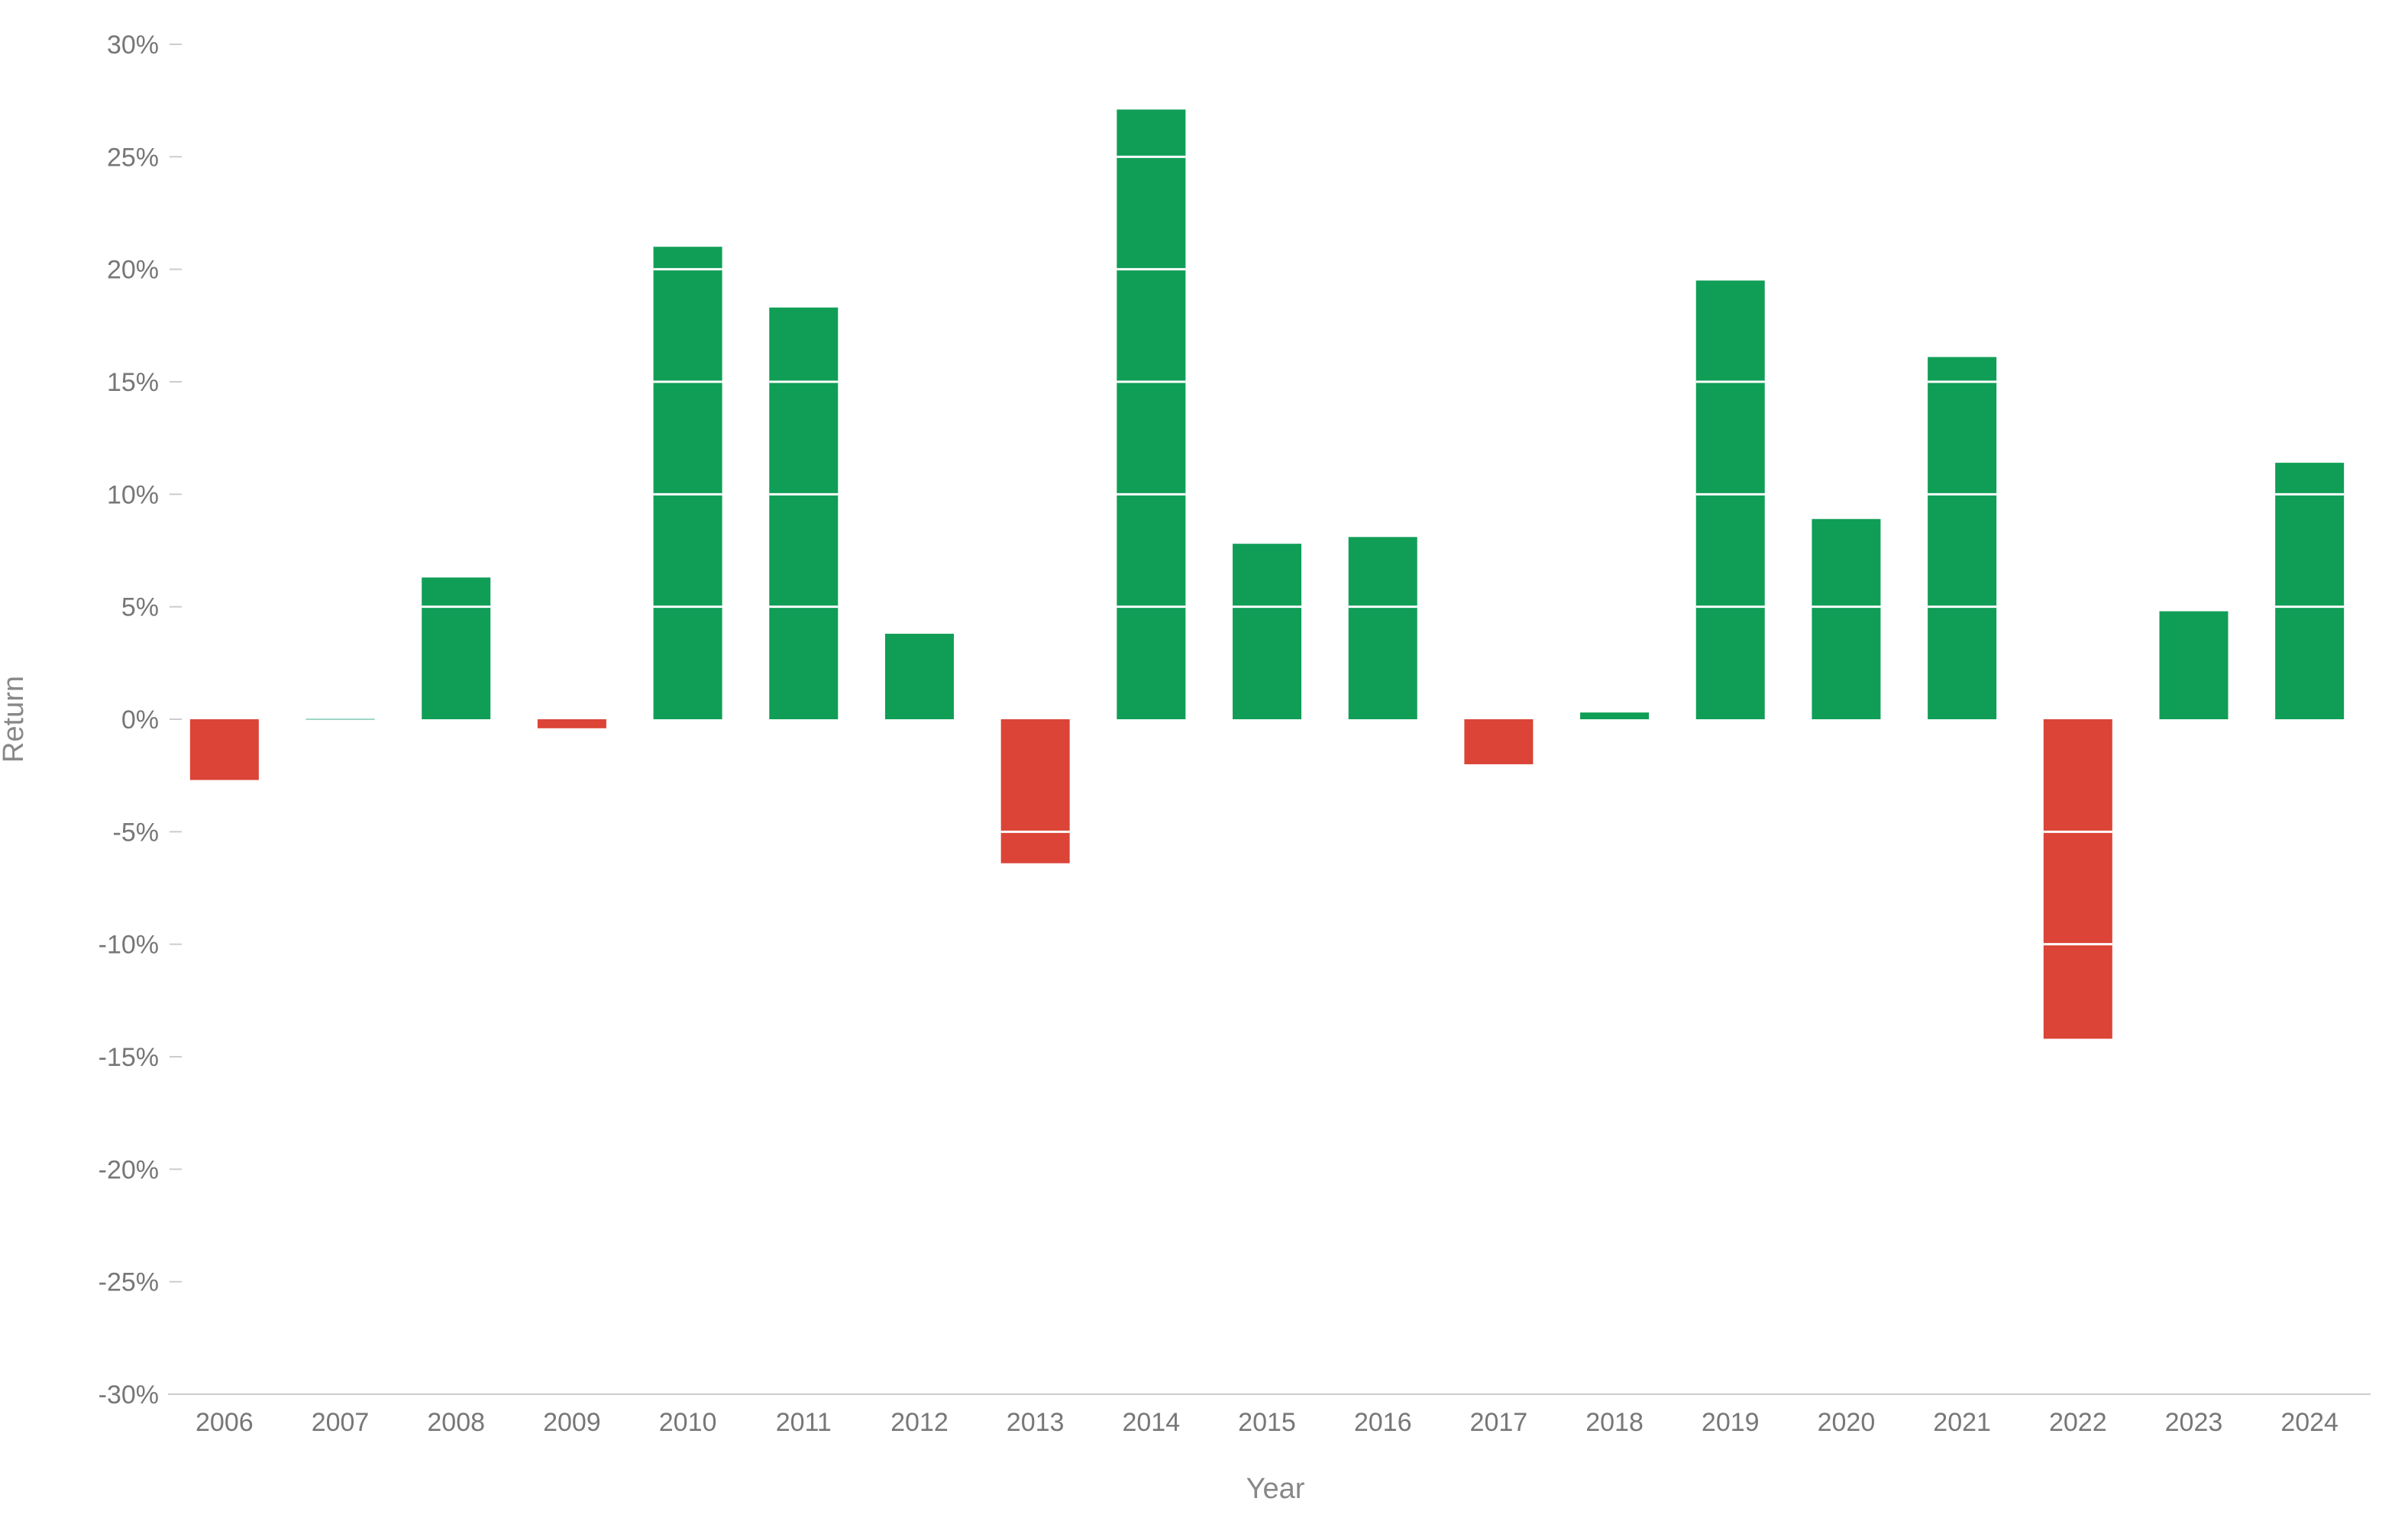 The image size is (2408, 1537). What do you see at coordinates (919, 1422) in the screenshot?
I see `x-tick-label: 2012` at bounding box center [919, 1422].